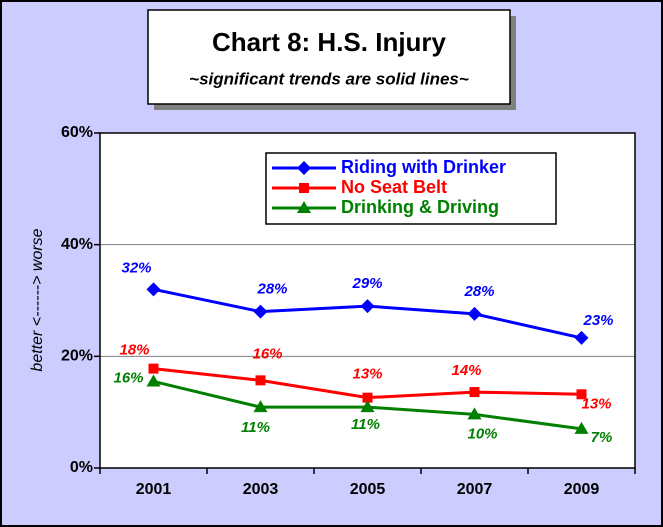 The height and width of the screenshot is (527, 663). What do you see at coordinates (37, 299) in the screenshot?
I see `y-axis-label: better <------> worse` at bounding box center [37, 299].